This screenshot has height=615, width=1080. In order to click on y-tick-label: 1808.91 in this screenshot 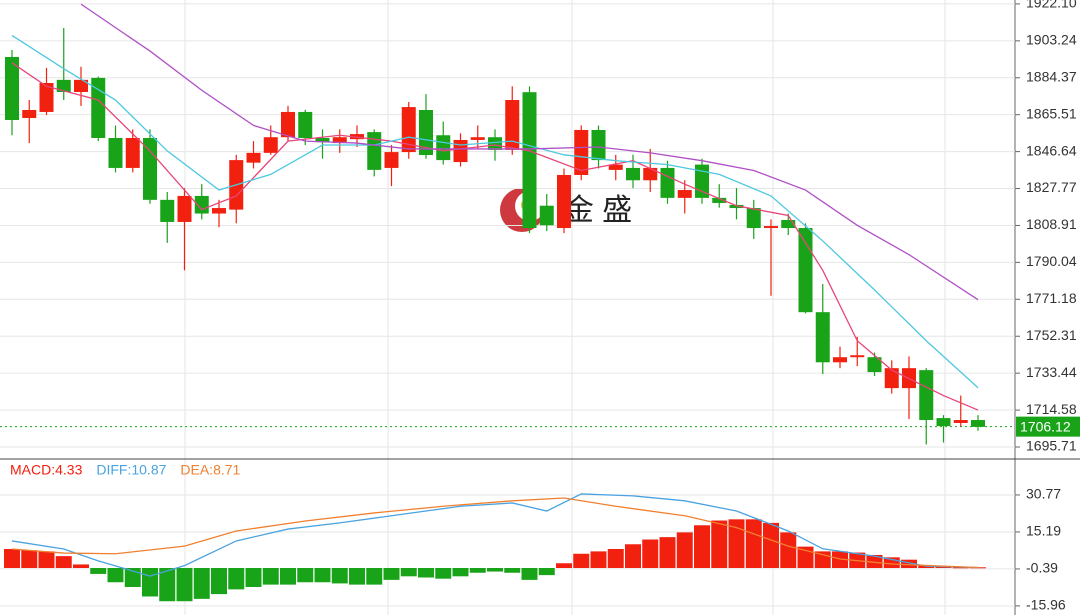, I will do `click(1051, 224)`.